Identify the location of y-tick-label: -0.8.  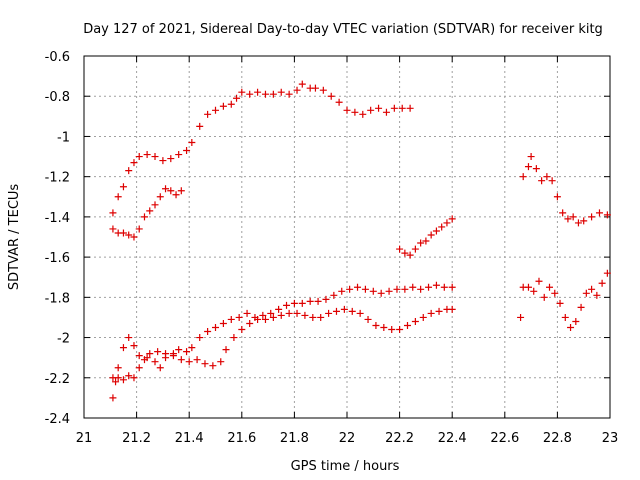
(57, 97).